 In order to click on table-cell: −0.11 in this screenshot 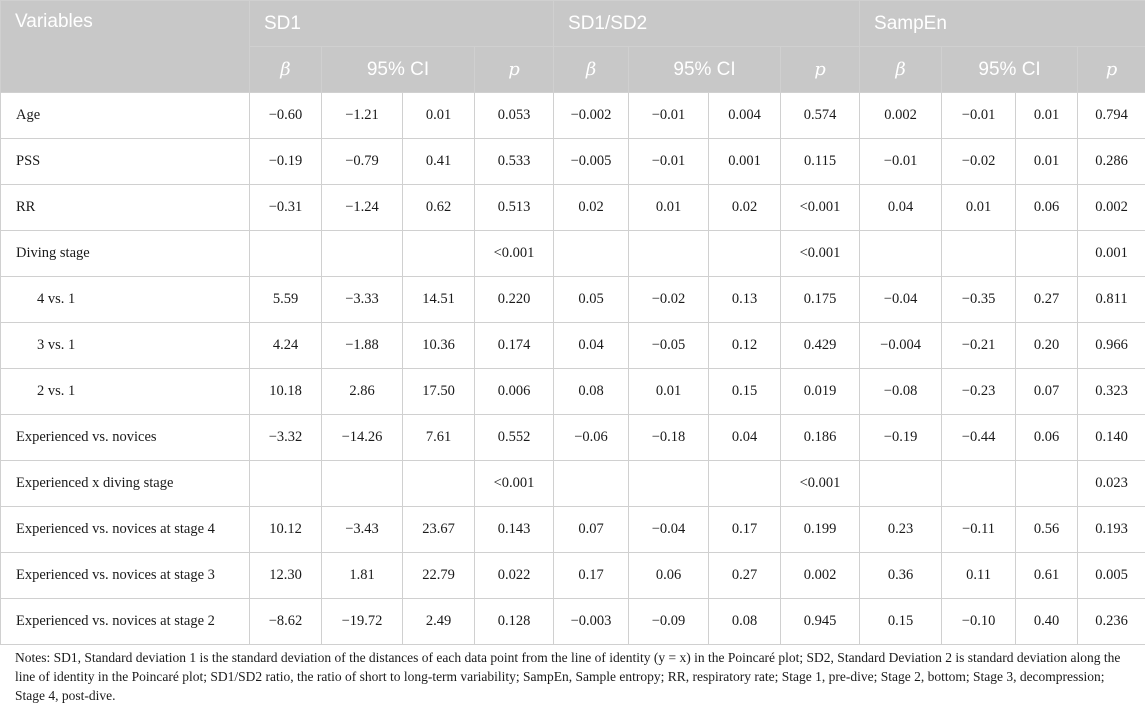, I will do `click(979, 529)`.